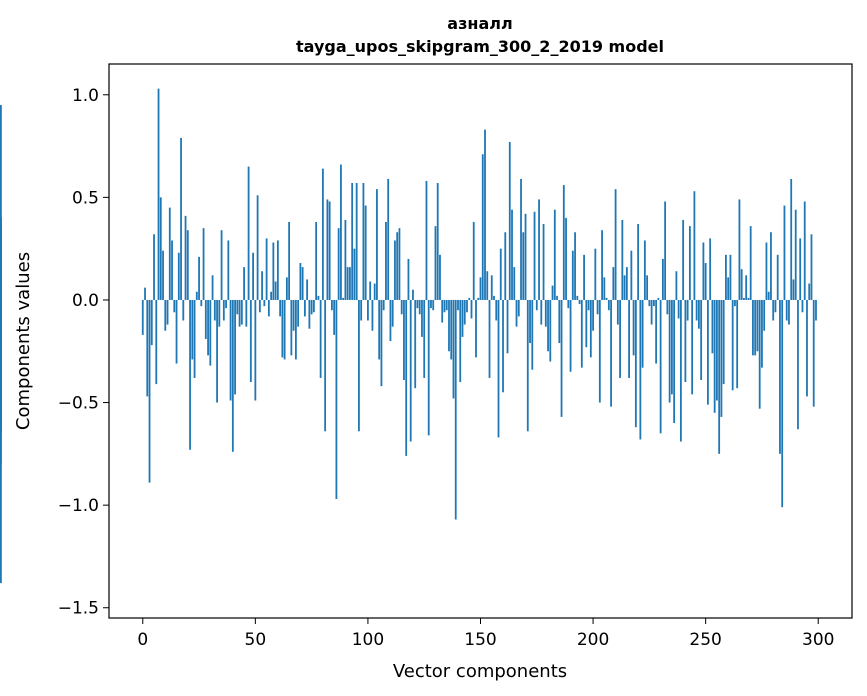 This screenshot has width=867, height=696. I want to click on bar-undefined, so click(1, 365).